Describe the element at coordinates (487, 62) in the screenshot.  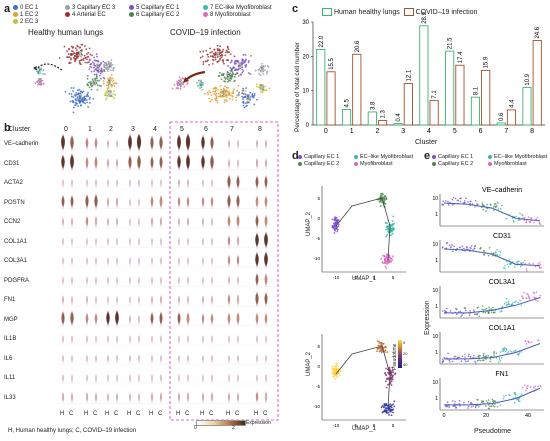
I see `bar-value-label: 15.9` at that location.